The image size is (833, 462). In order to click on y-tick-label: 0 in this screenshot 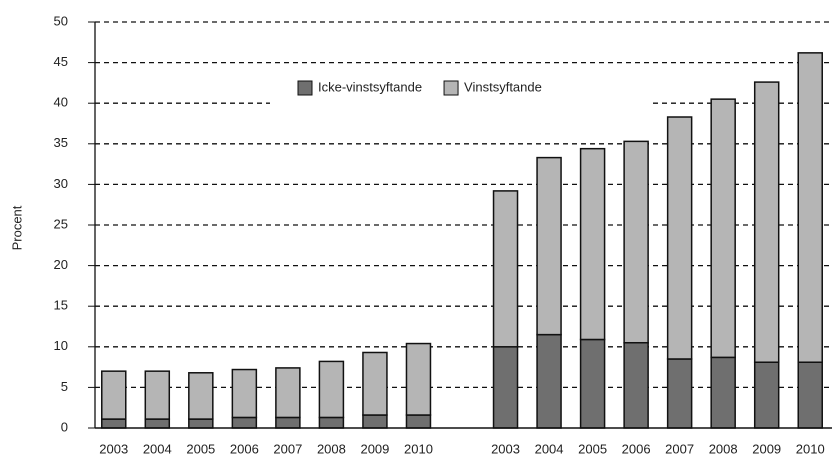, I will do `click(64, 426)`.